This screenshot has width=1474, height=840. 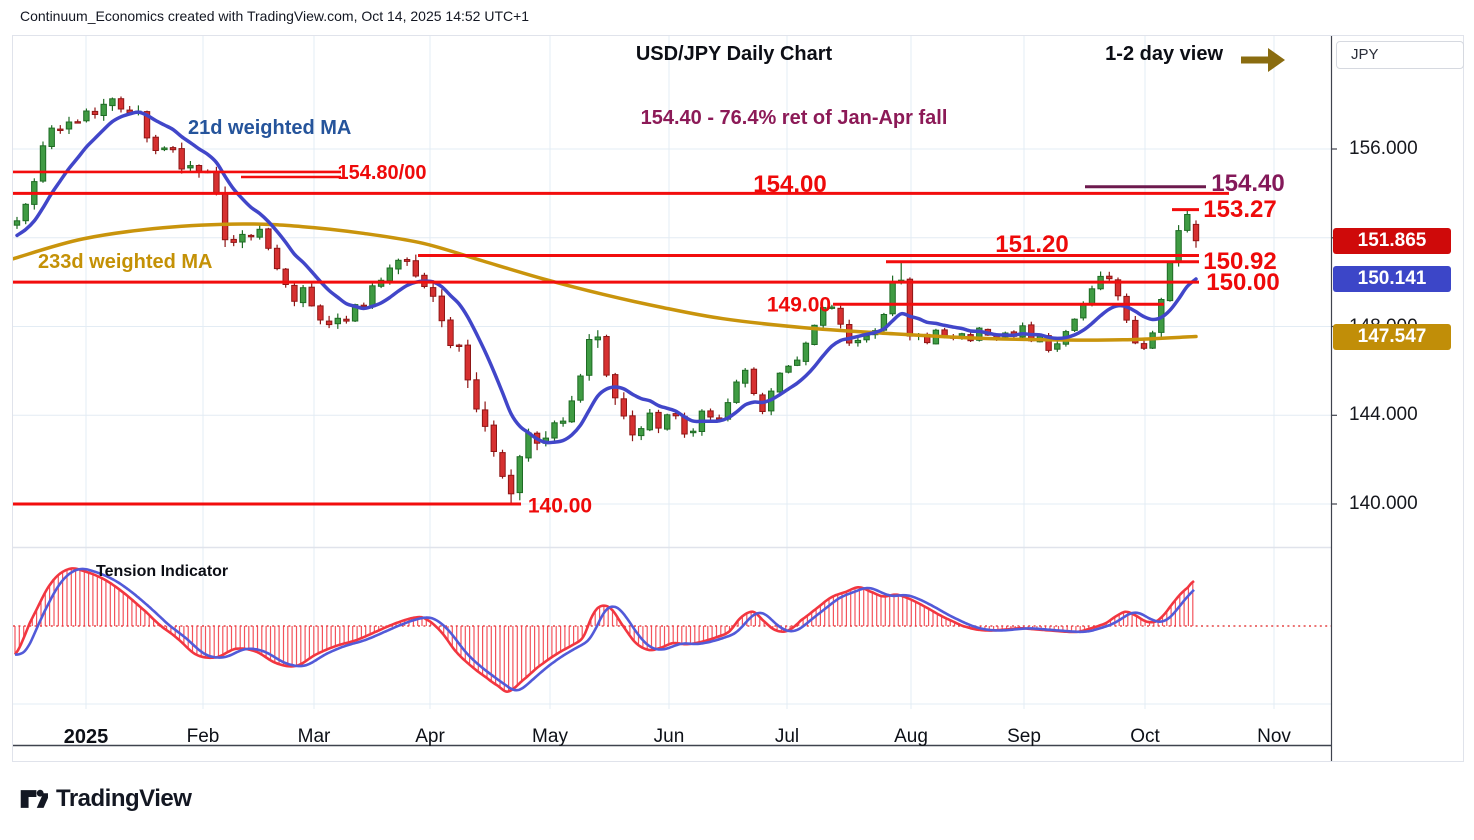 I want to click on price-tick-label: 156.000, so click(x=1383, y=148).